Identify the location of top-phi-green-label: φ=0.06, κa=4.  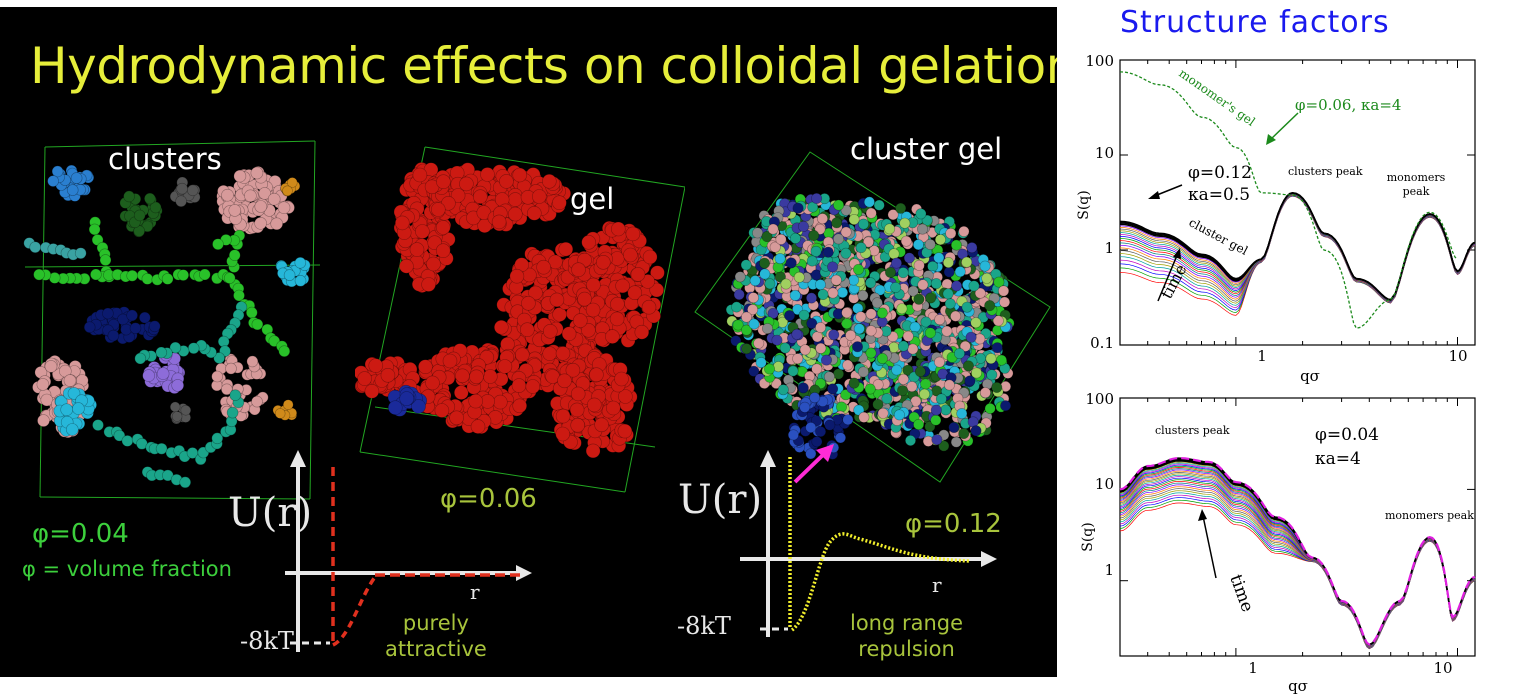
(1348, 105).